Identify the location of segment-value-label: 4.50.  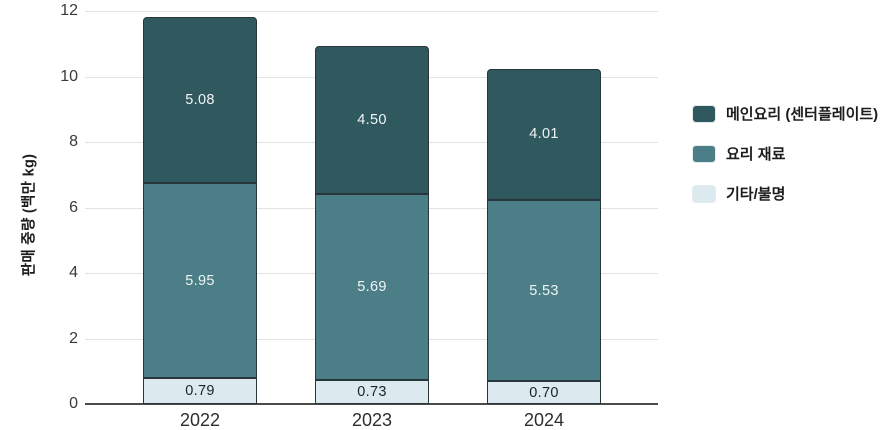
(372, 120).